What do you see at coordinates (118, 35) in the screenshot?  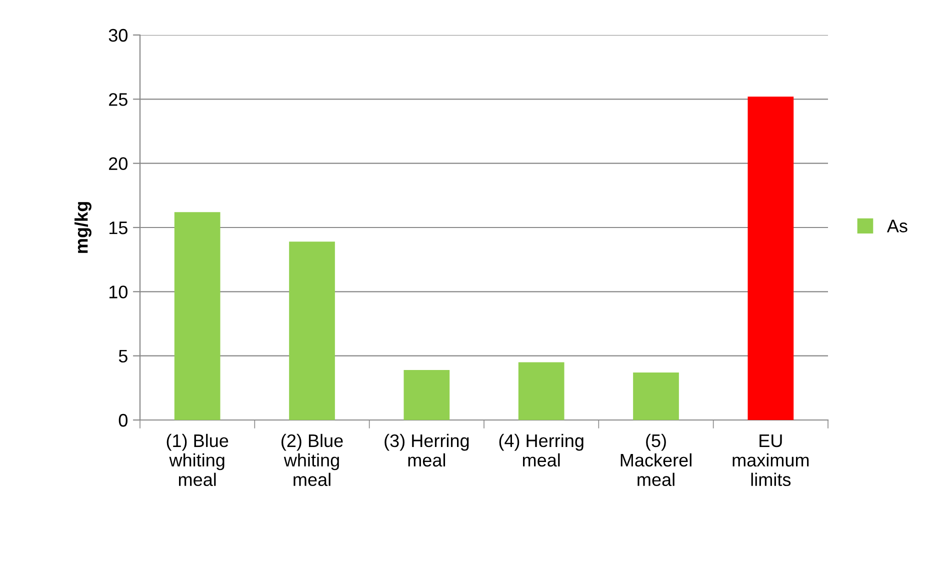 I see `y-tick-label: 30` at bounding box center [118, 35].